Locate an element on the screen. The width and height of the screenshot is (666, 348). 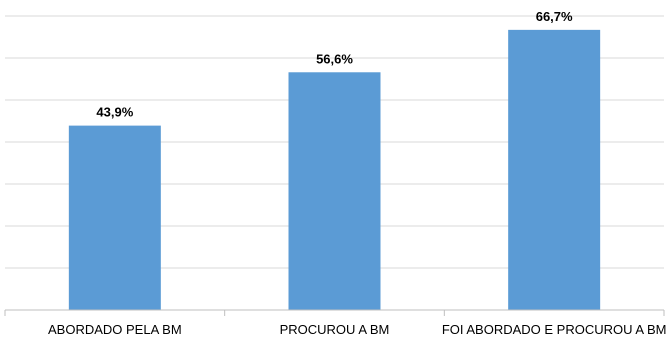
category-label: PROCUROU A BM is located at coordinates (335, 329).